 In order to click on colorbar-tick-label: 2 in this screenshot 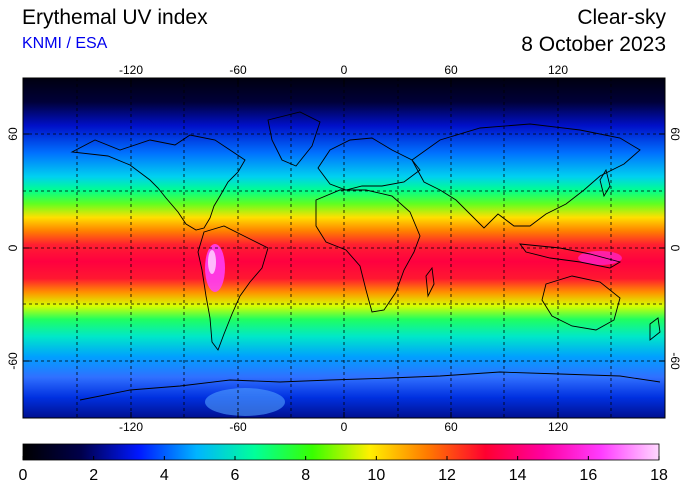, I will do `click(93, 475)`.